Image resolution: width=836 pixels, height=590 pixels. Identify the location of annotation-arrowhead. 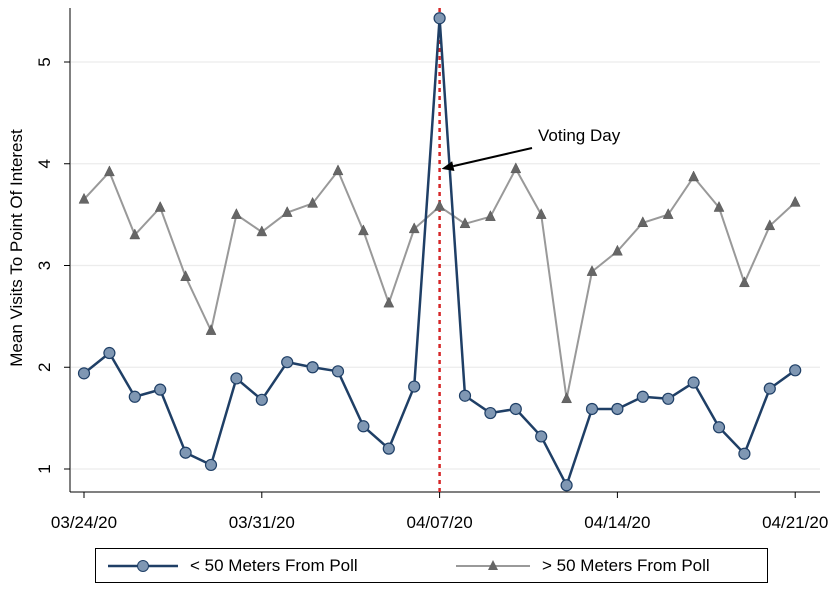
(448, 166).